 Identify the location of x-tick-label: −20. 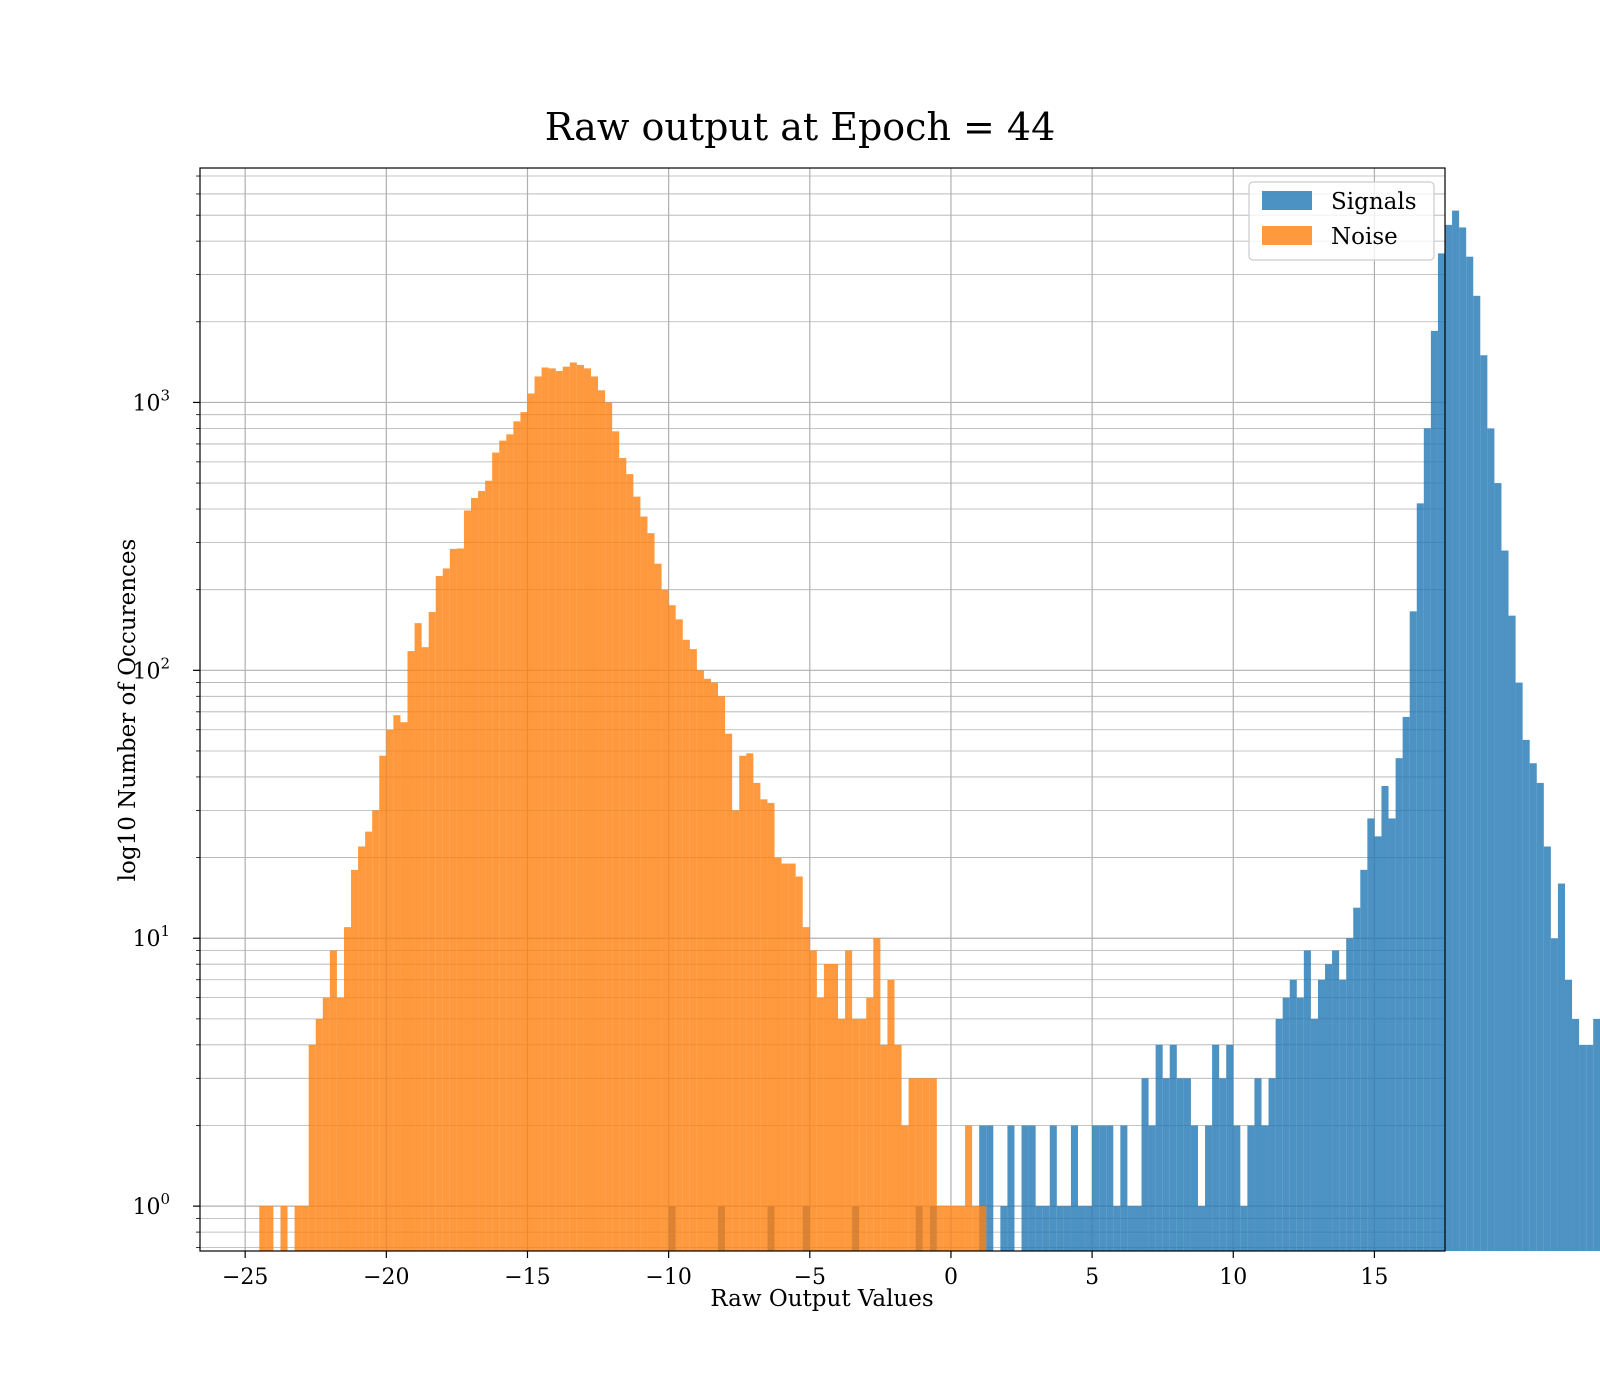
(386, 1277).